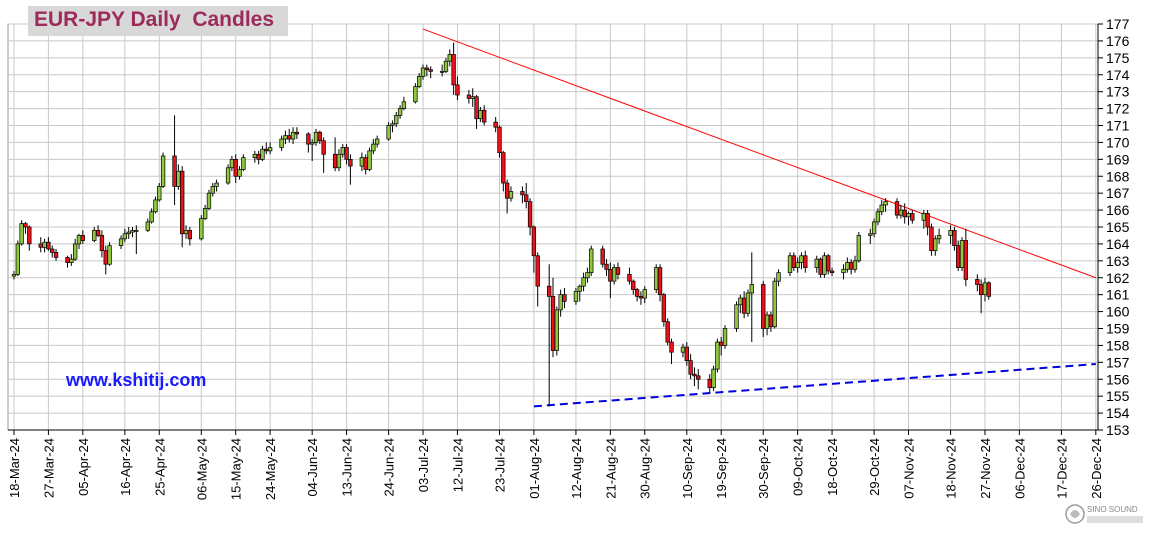  Describe the element at coordinates (1118, 430) in the screenshot. I see `y-tick-label: 153` at that location.